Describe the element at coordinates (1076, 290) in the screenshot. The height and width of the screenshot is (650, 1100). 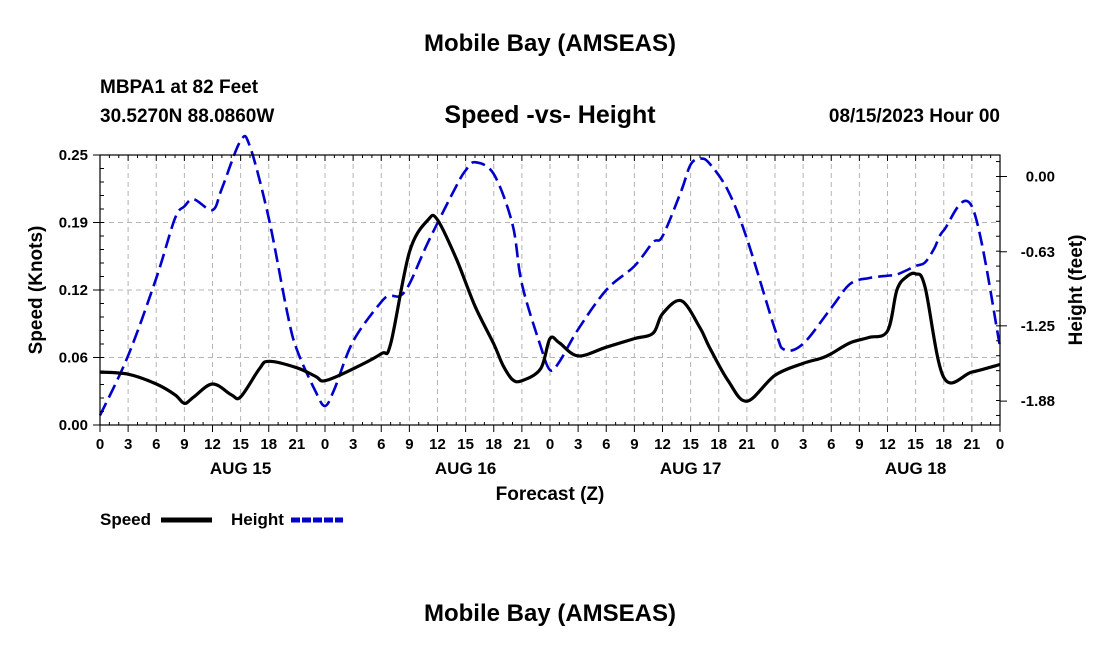
I see `y2-axis-label: Height (feet)` at that location.